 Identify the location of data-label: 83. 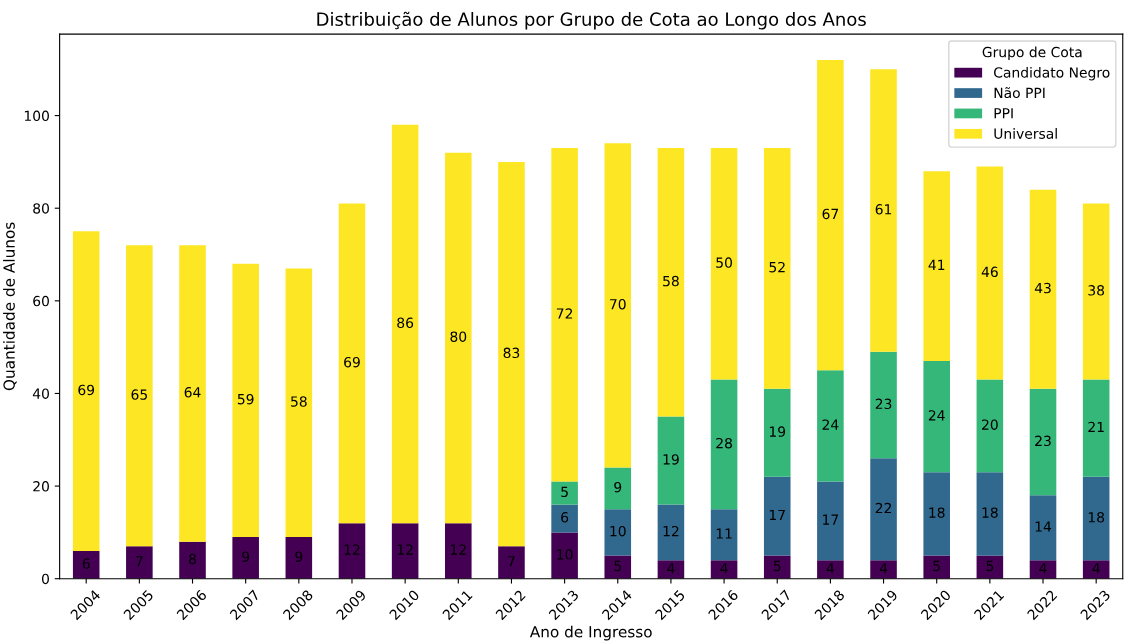
(511, 353).